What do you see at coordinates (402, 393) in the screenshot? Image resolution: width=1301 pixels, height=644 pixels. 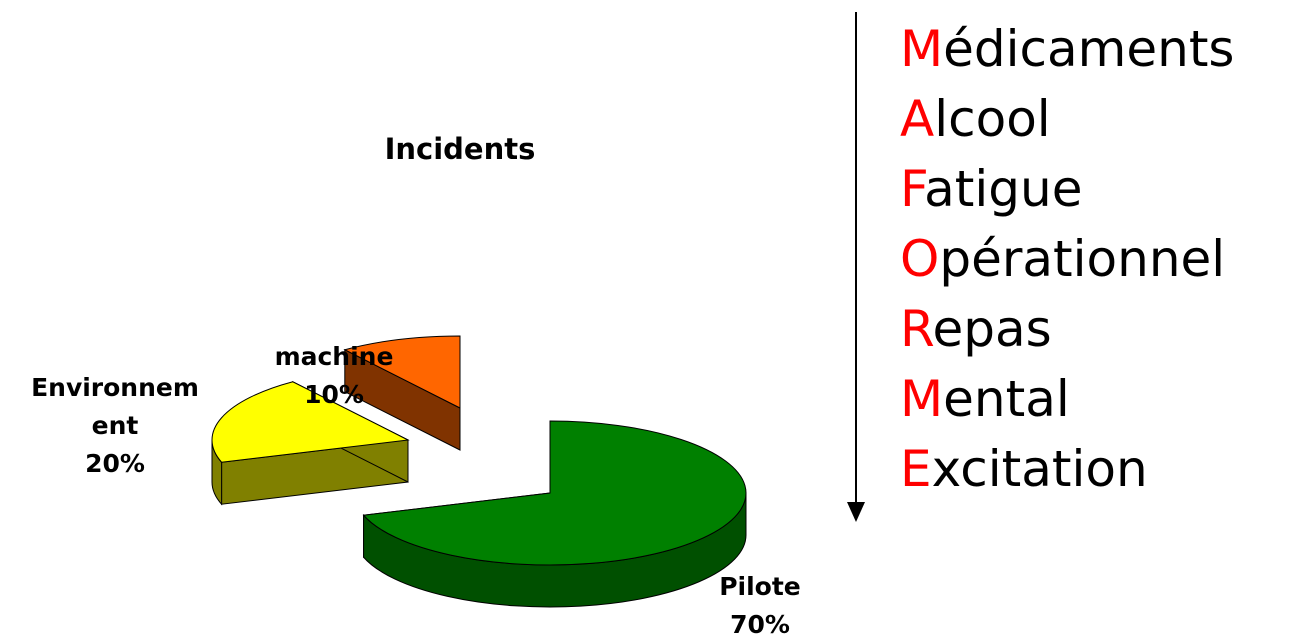 I see `pie-slice-machine` at bounding box center [402, 393].